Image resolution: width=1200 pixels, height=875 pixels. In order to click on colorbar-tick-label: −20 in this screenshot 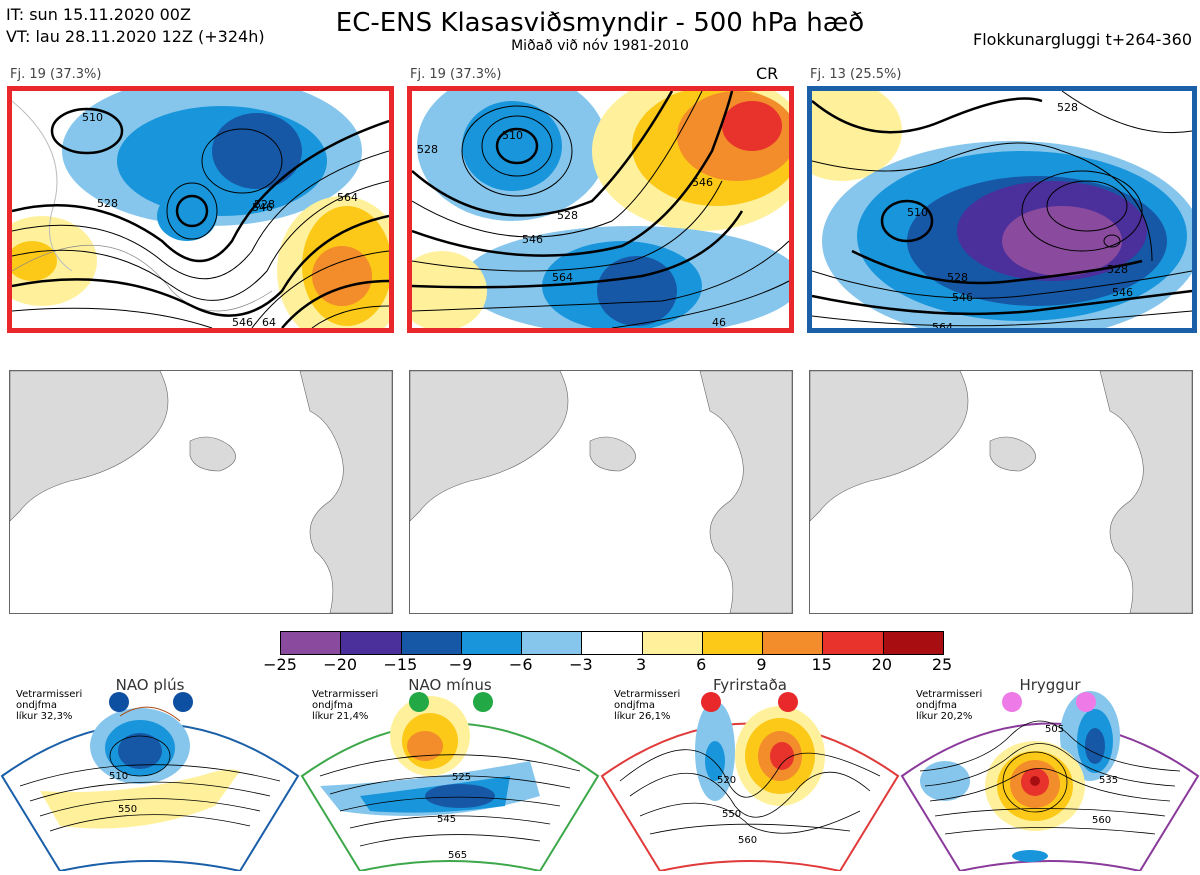, I will do `click(340, 664)`.